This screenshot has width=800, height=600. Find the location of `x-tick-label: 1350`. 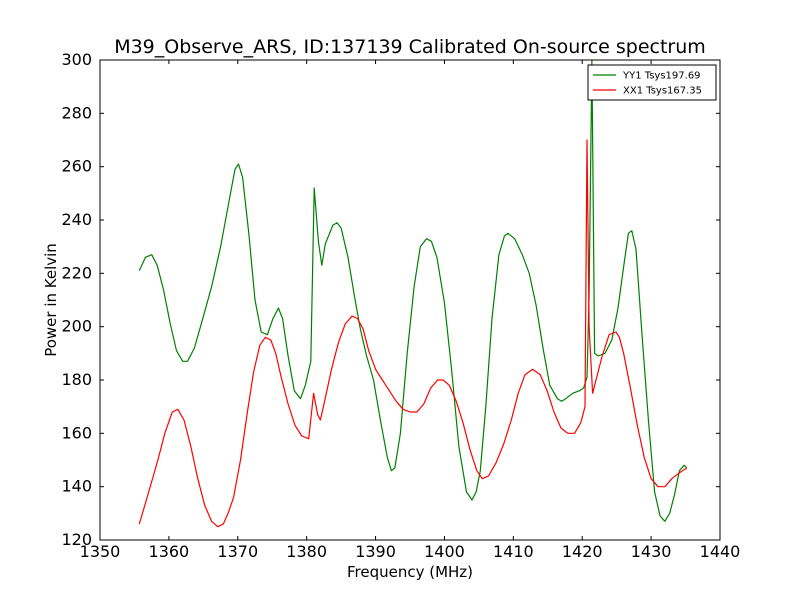

x-tick-label: 1350 is located at coordinates (100, 551).